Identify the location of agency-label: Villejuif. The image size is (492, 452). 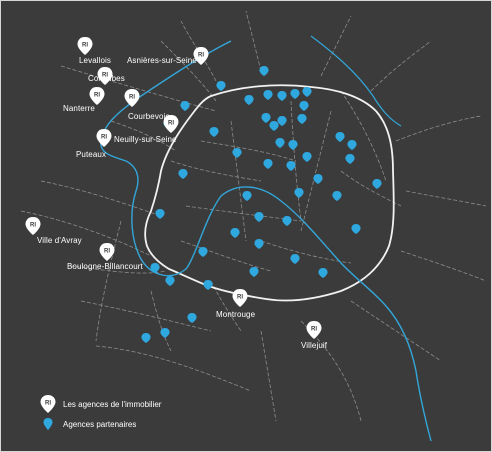
(314, 345).